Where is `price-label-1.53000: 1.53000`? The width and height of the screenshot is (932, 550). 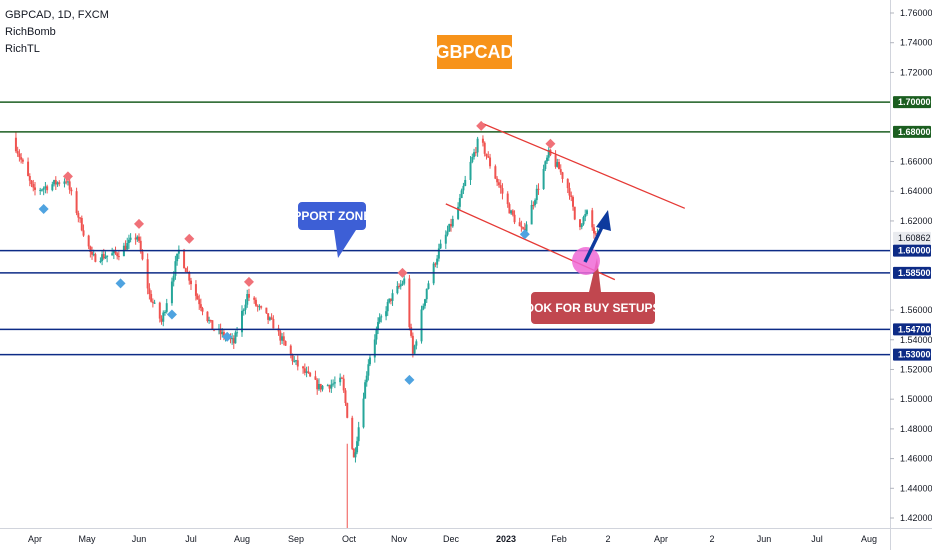
price-label-1.53000: 1.53000 is located at coordinates (912, 354).